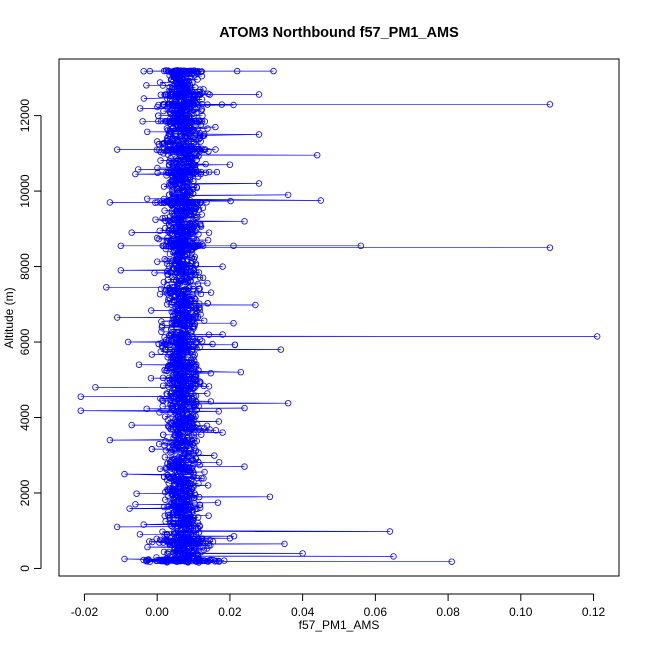  I want to click on y-tick-label: 2000, so click(25, 492).